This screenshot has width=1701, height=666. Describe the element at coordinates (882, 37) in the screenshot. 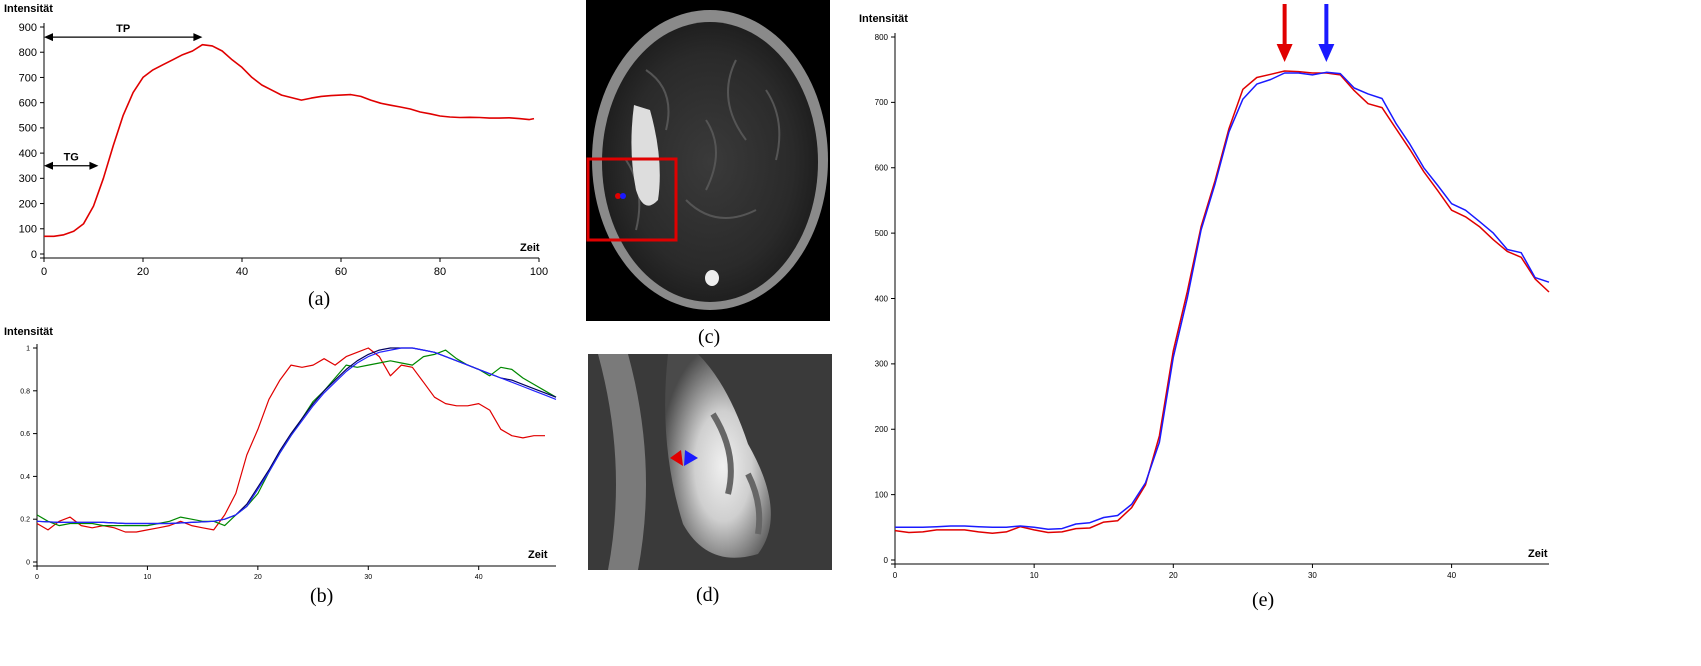

I see `chart-e-y-tick-label: 800` at that location.